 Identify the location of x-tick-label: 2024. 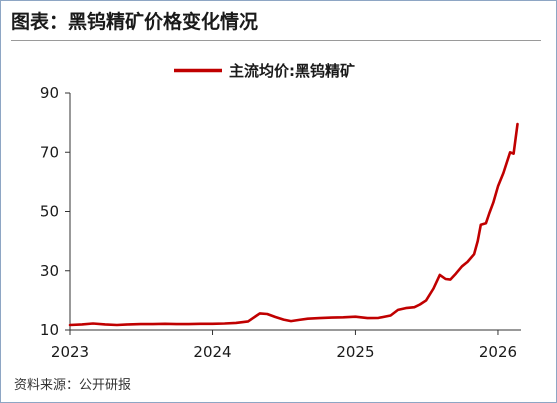
(212, 352).